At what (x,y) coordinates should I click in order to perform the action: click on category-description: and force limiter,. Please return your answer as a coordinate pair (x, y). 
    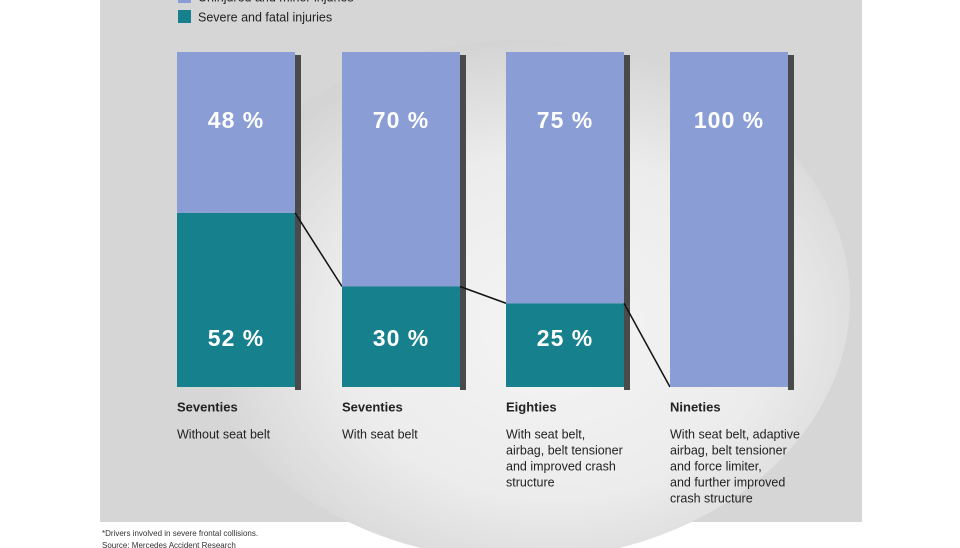
    Looking at the image, I should click on (716, 466).